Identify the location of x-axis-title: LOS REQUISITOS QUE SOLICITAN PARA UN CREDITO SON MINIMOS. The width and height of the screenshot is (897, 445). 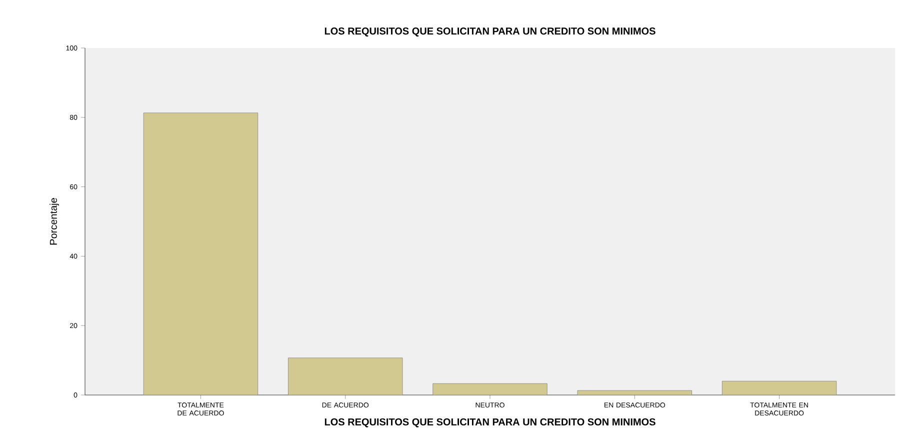
(490, 423).